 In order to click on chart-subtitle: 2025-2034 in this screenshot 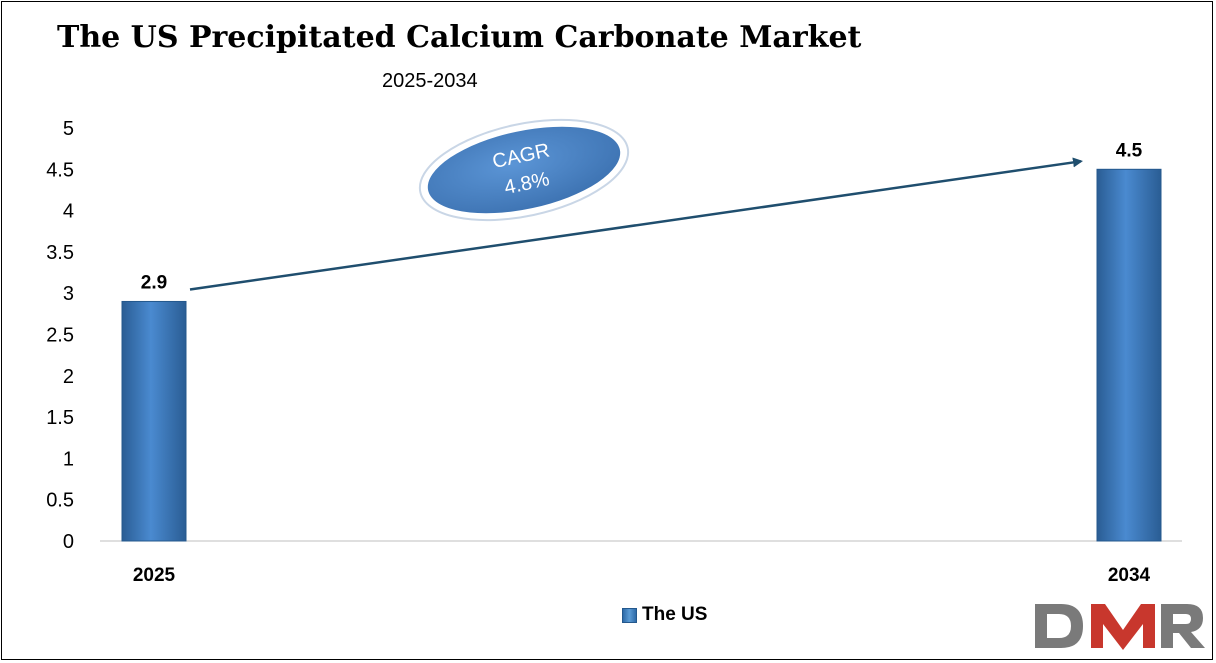, I will do `click(430, 81)`.